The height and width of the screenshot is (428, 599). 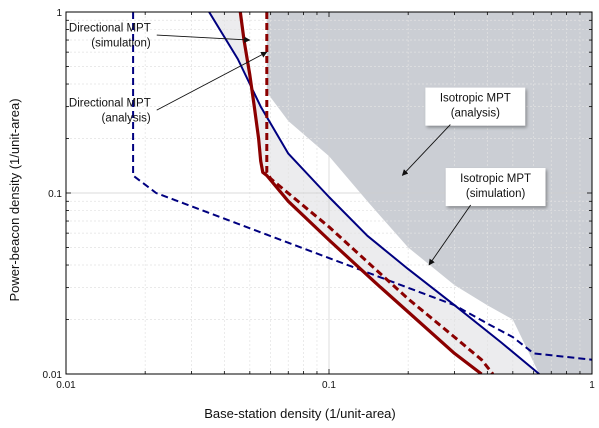 I want to click on annotation-3: Isotropic MPT (simulation), so click(x=487, y=217).